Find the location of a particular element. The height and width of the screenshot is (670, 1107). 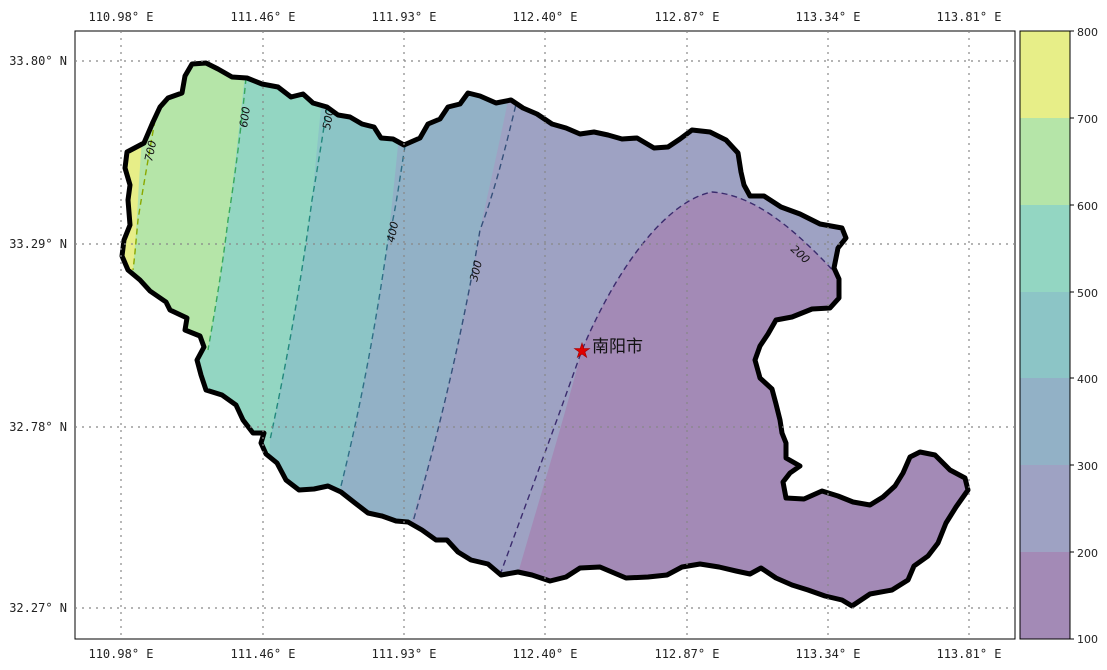

city-marker: 南阳市 is located at coordinates (608, 348).